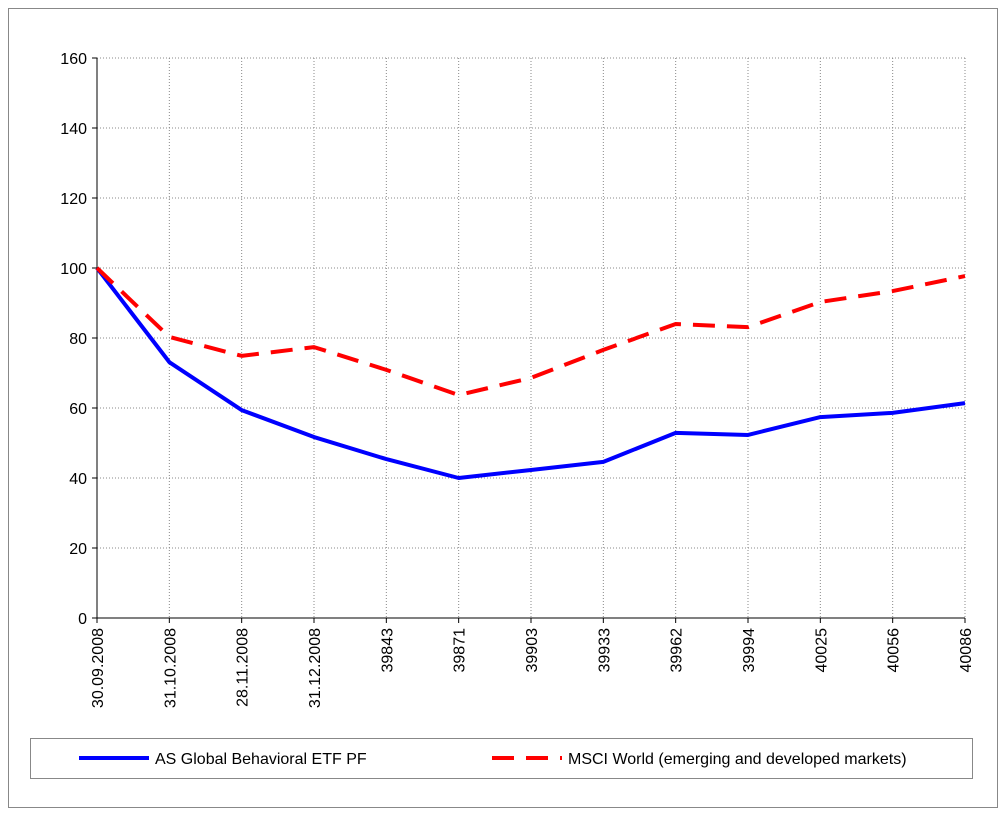 The height and width of the screenshot is (816, 1006). What do you see at coordinates (243, 667) in the screenshot?
I see `x-tick-label: 28.11.2008` at bounding box center [243, 667].